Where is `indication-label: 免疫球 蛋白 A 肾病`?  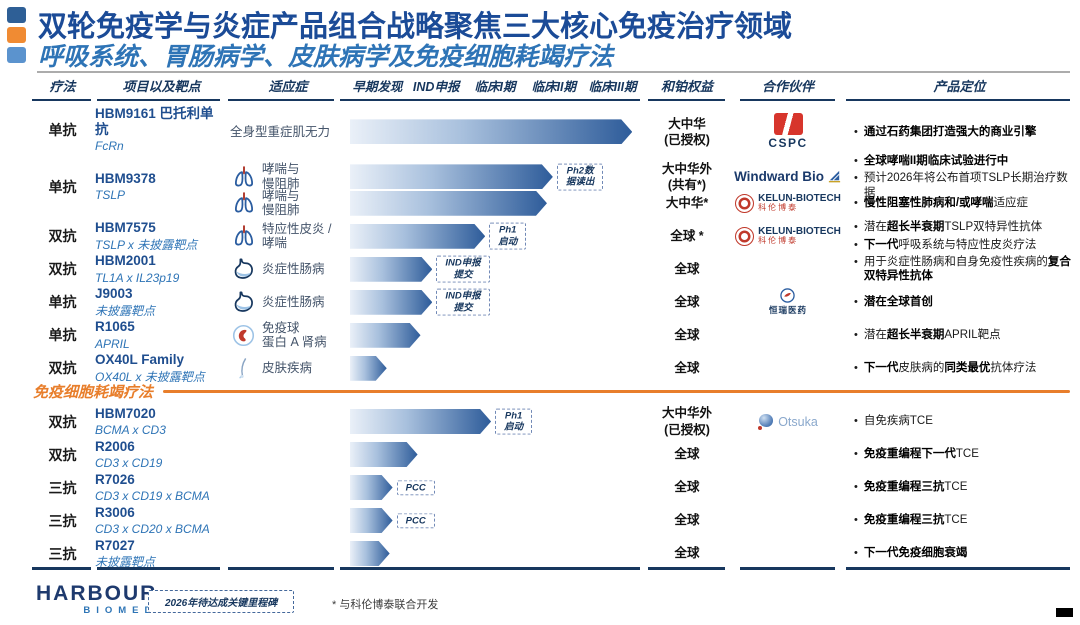
indication-label: 免疫球 蛋白 A 肾病 is located at coordinates (294, 335).